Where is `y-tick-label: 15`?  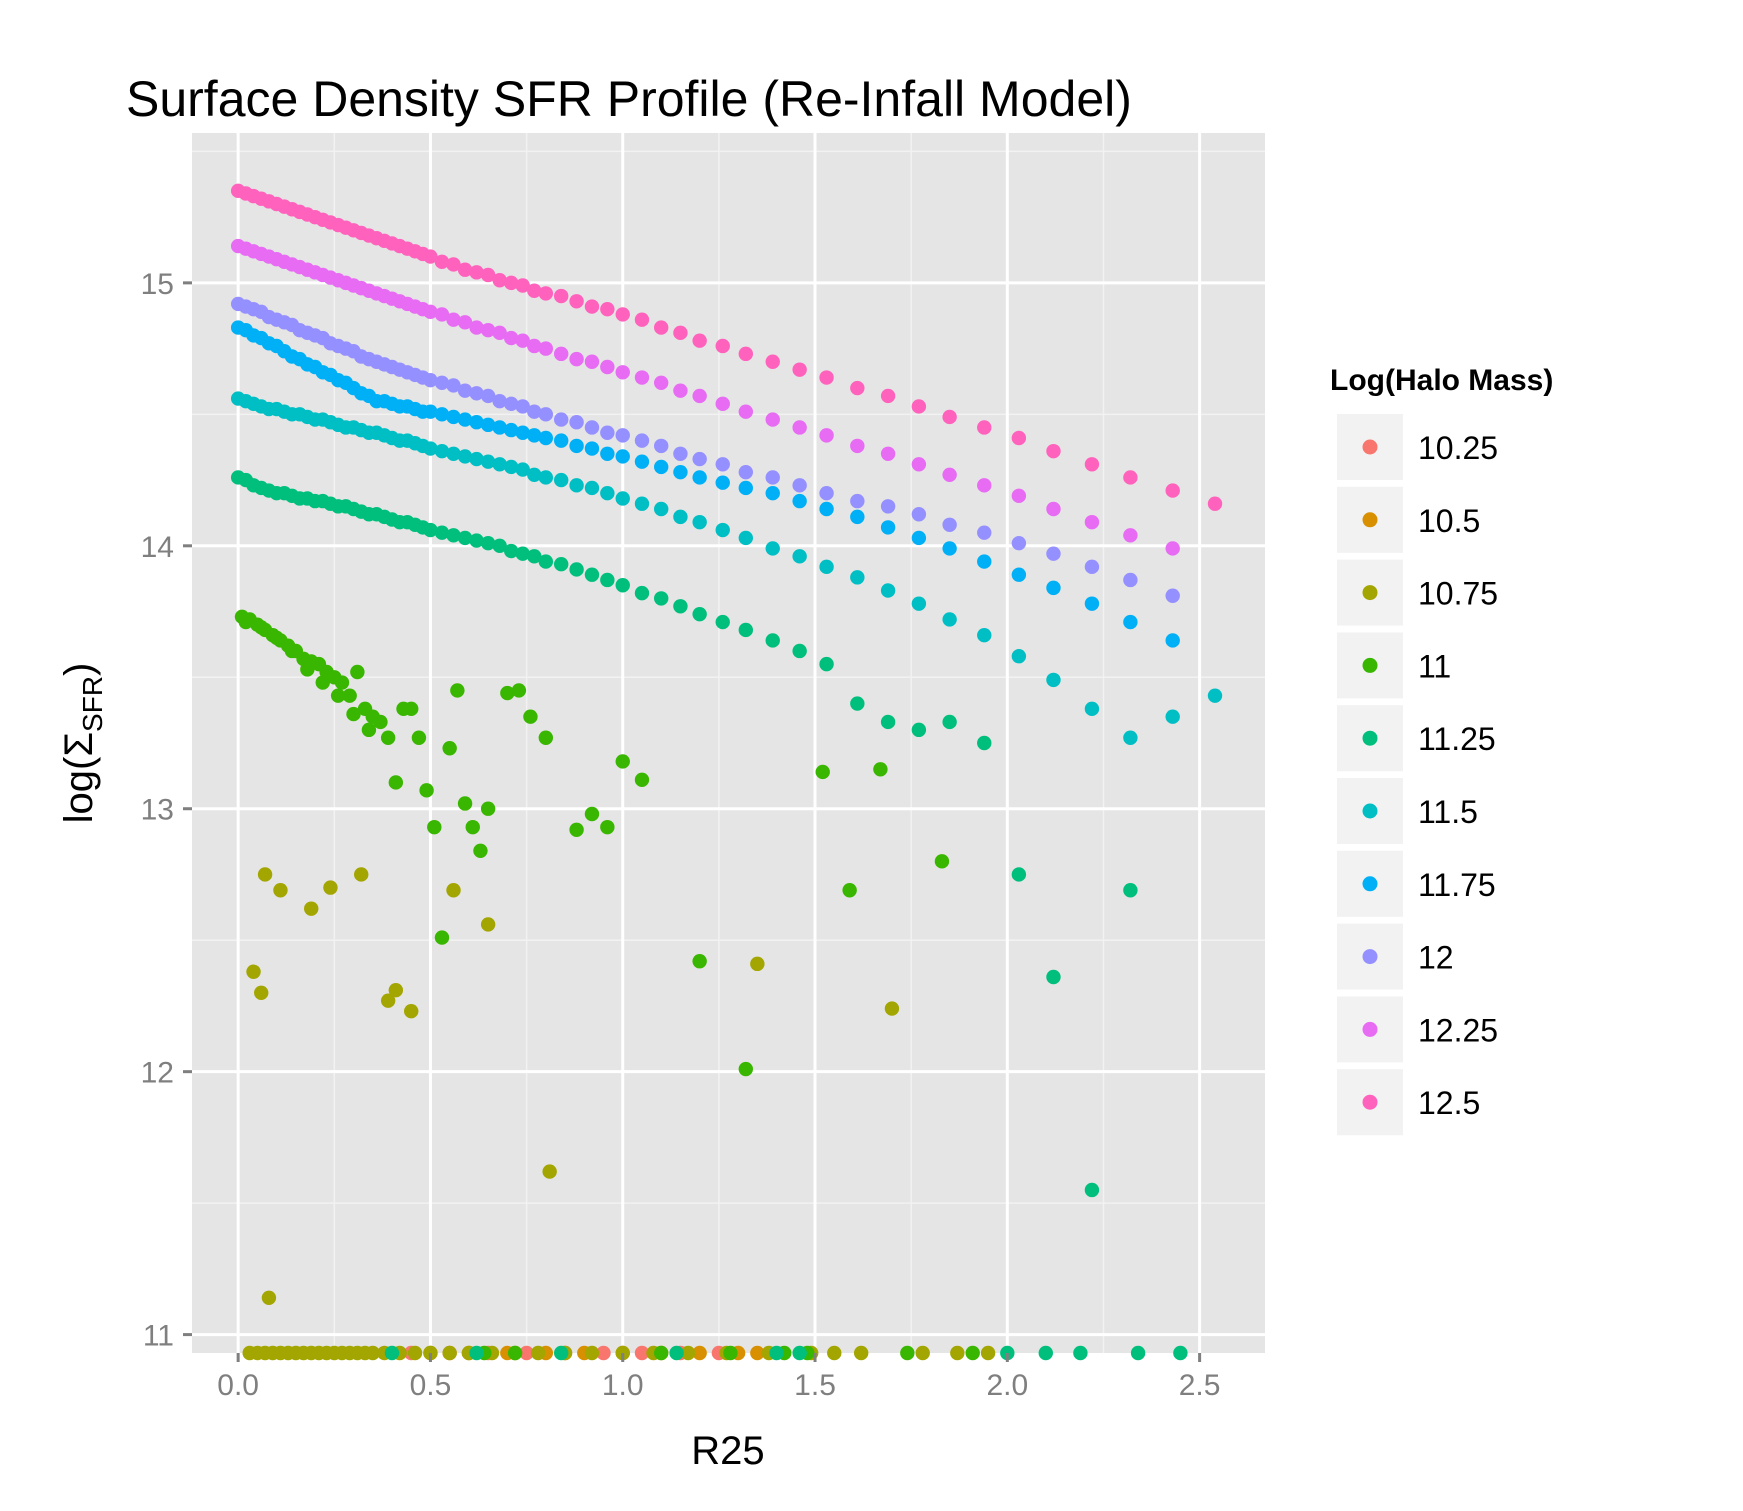 y-tick-label: 15 is located at coordinates (157, 284).